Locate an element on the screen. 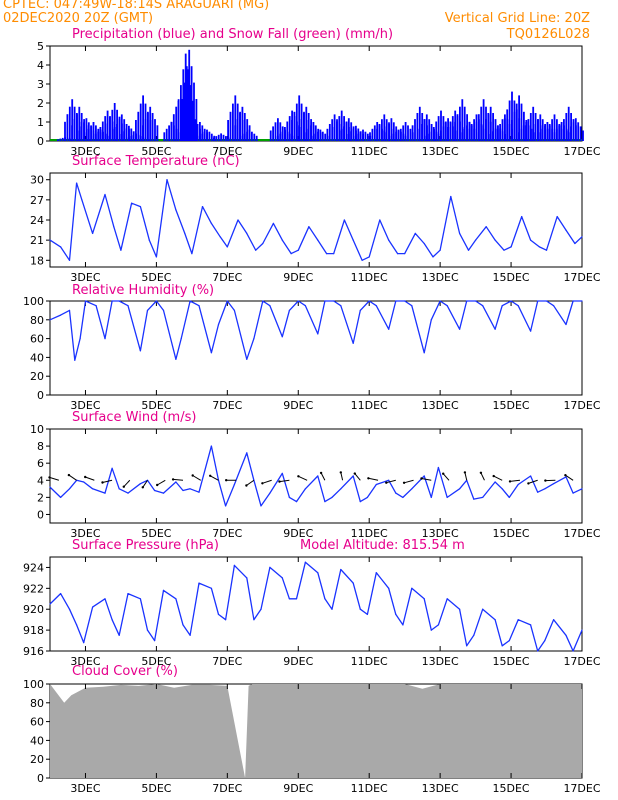 The height and width of the screenshot is (800, 618). temp-xtick-label: 5DEC is located at coordinates (156, 277).